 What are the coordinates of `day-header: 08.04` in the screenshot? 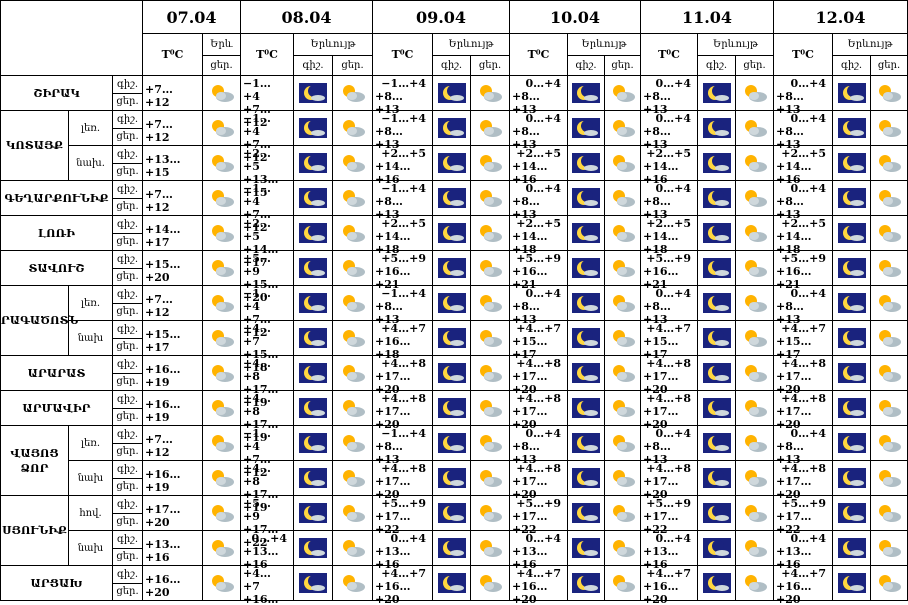 It's located at (306, 17).